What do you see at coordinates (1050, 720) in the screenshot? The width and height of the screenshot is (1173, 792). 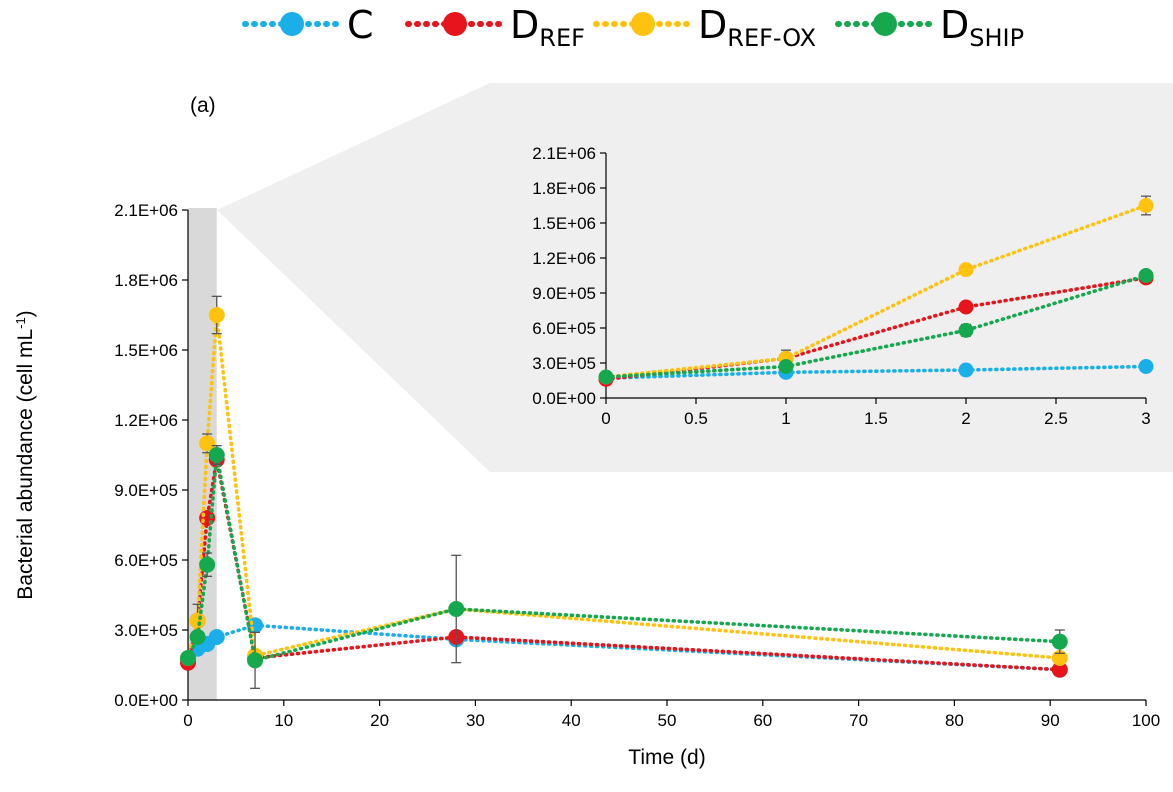 I see `x-tick-label: 90` at bounding box center [1050, 720].